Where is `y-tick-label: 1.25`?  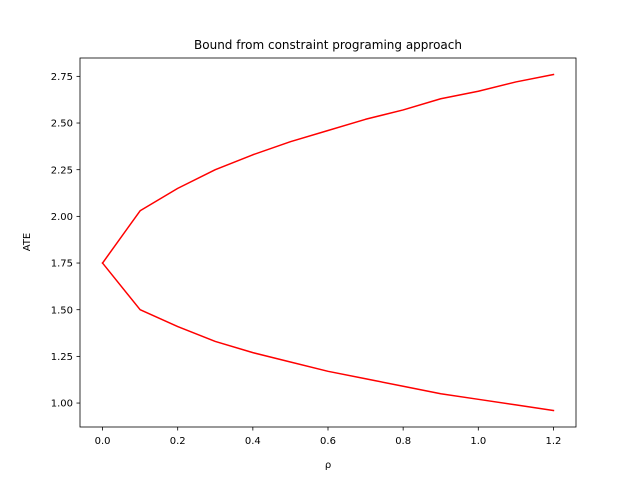
y-tick-label: 1.25 is located at coordinates (62, 357).